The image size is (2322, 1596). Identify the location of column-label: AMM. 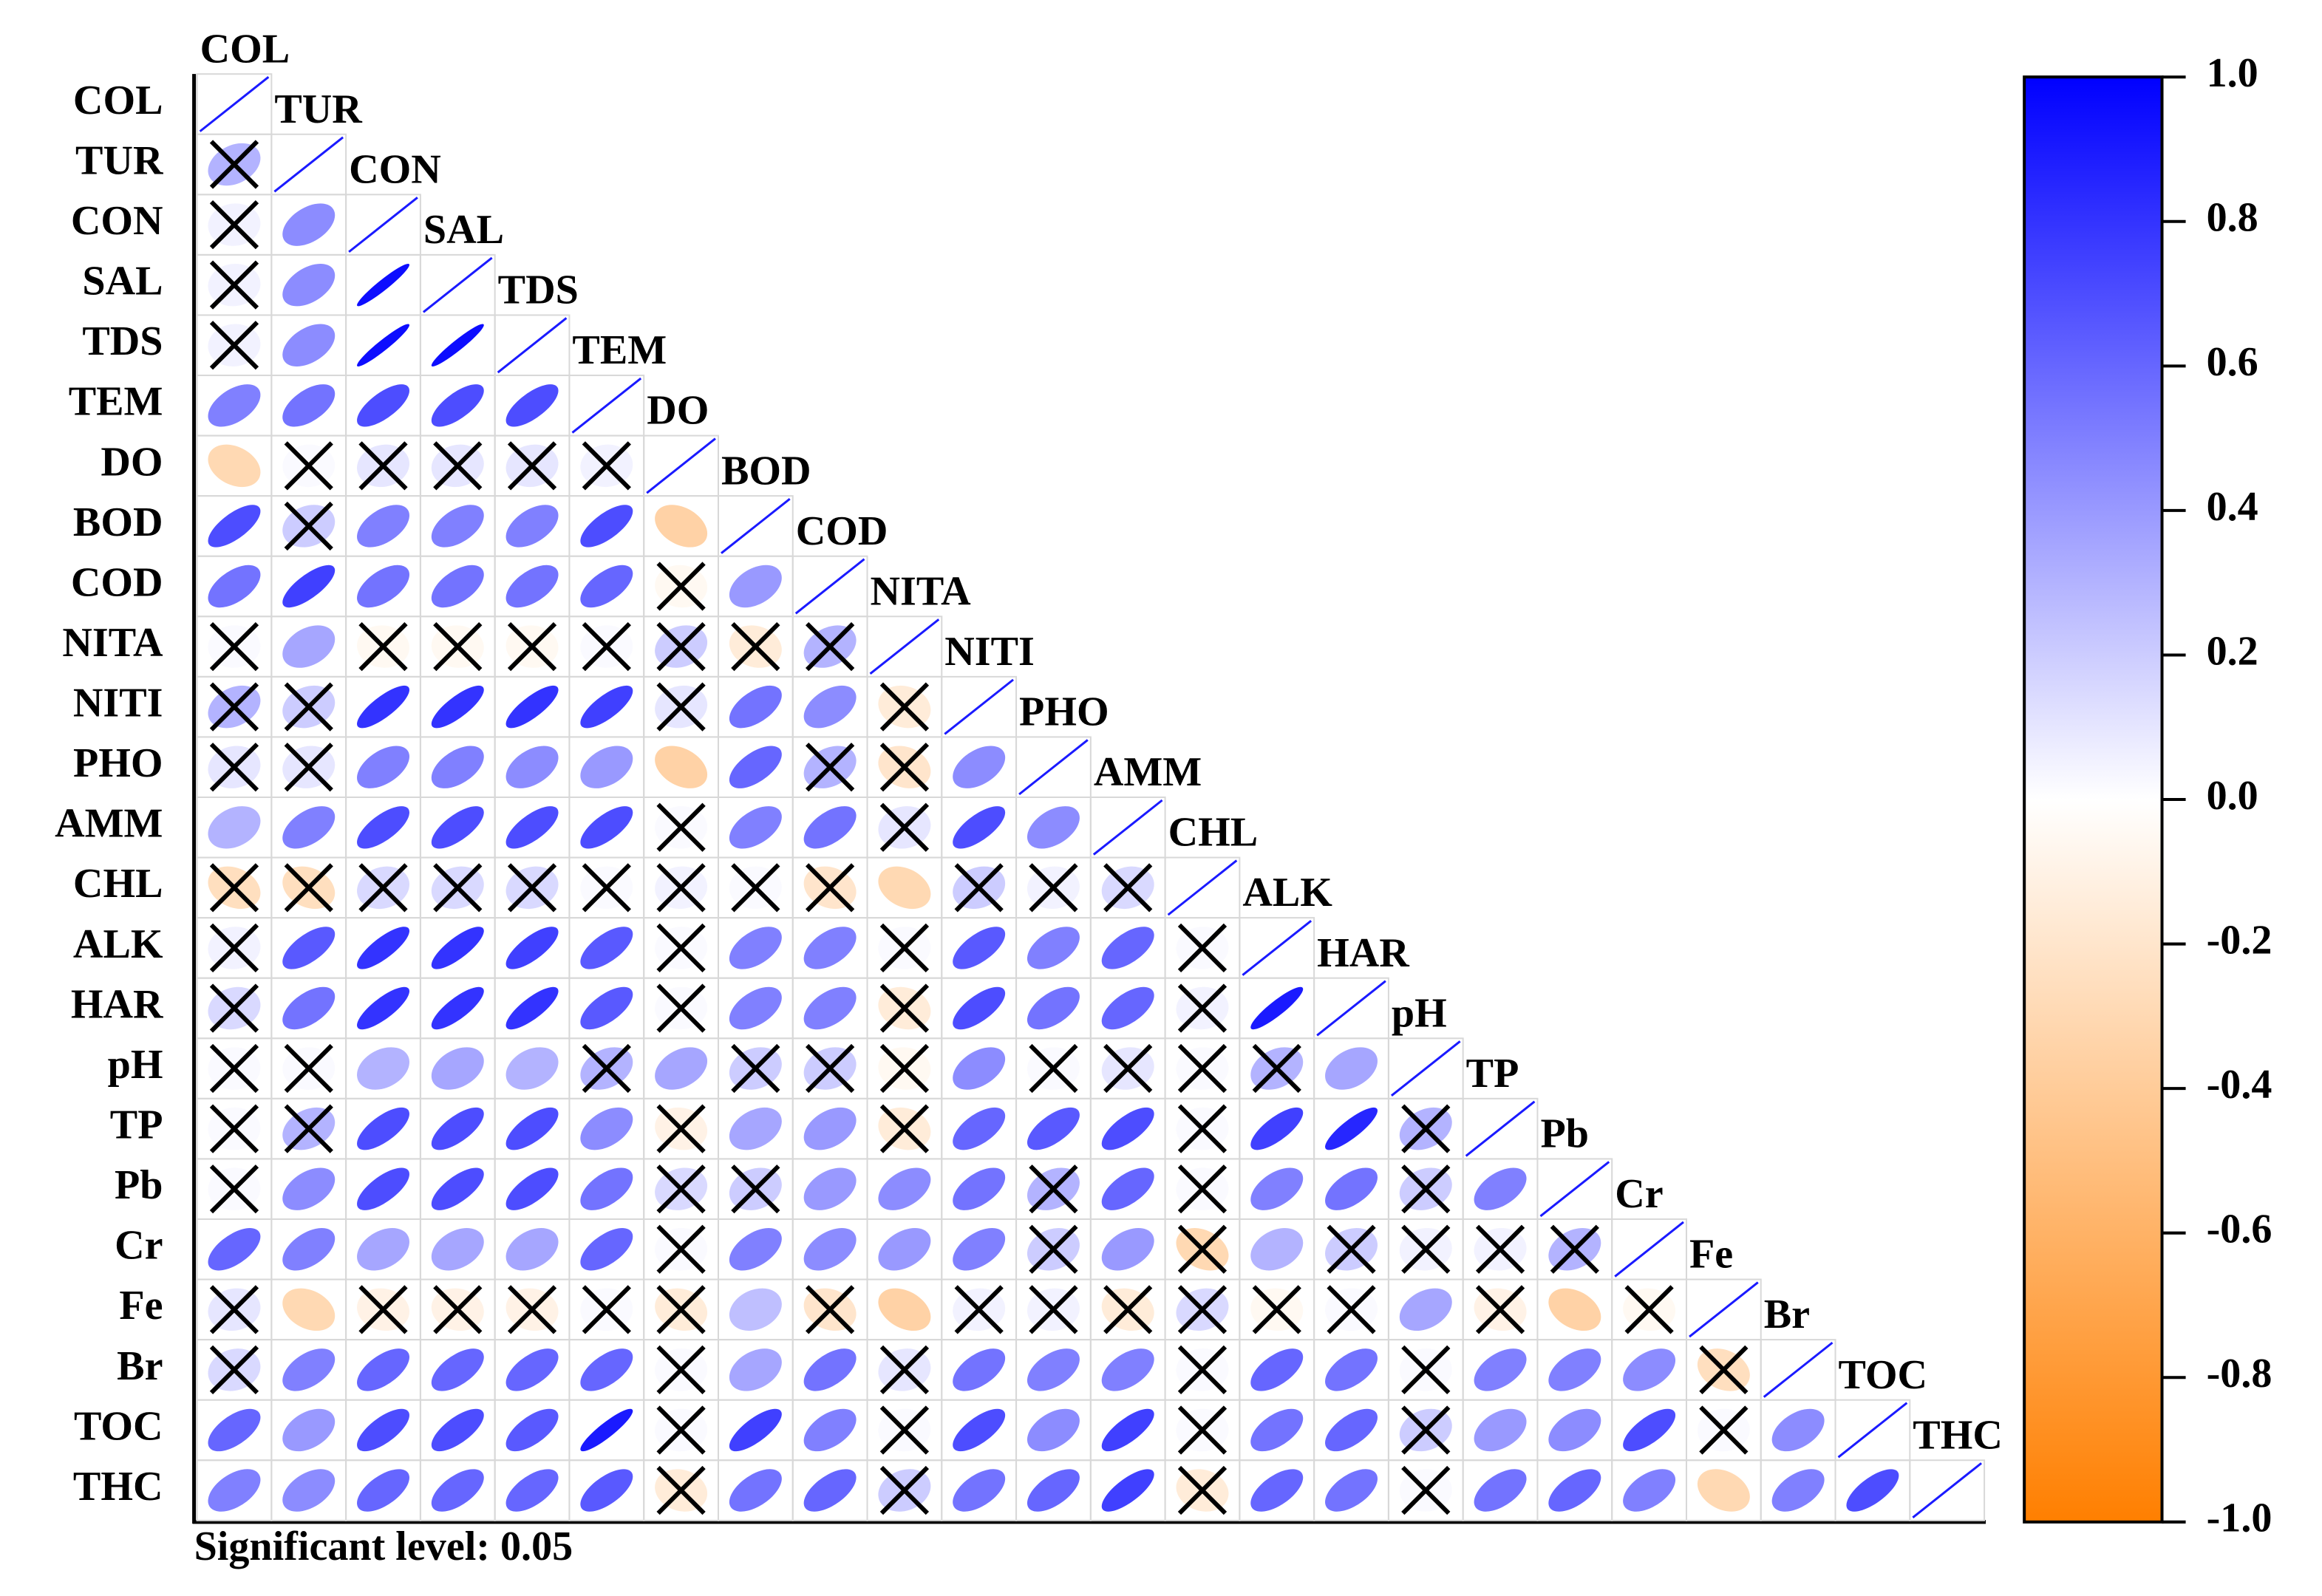
(1148, 772).